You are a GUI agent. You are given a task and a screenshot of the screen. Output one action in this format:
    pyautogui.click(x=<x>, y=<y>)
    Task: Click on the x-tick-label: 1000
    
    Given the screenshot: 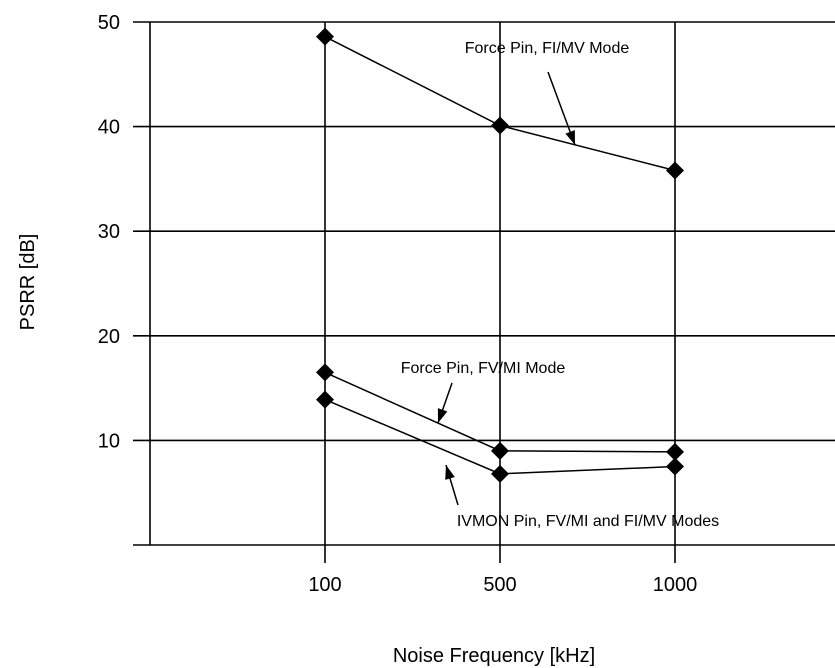 What is the action you would take?
    pyautogui.click(x=675, y=585)
    